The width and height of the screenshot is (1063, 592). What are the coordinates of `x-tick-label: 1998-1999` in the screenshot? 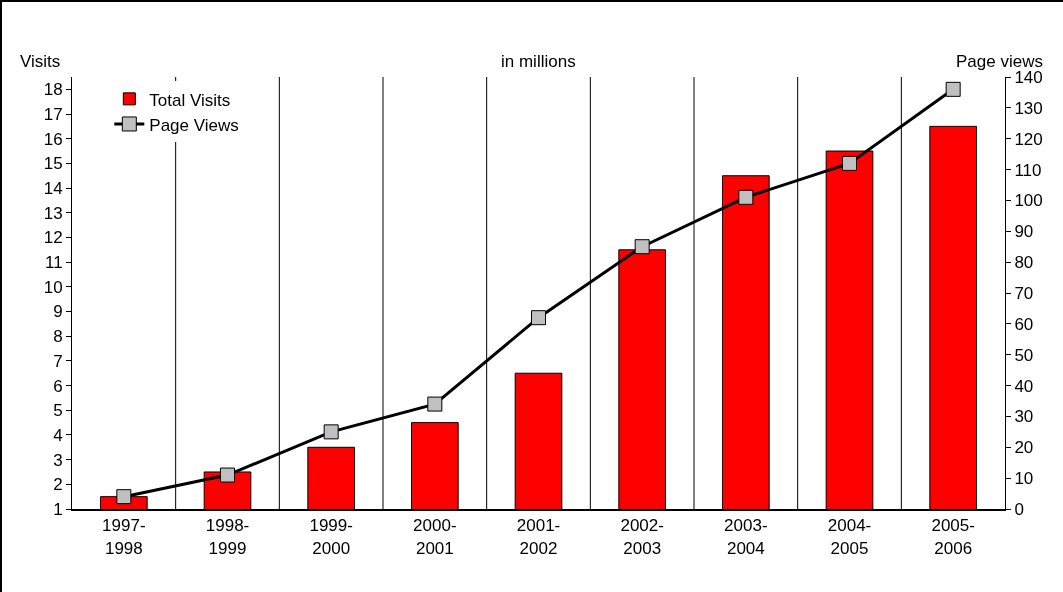 It's located at (227, 537).